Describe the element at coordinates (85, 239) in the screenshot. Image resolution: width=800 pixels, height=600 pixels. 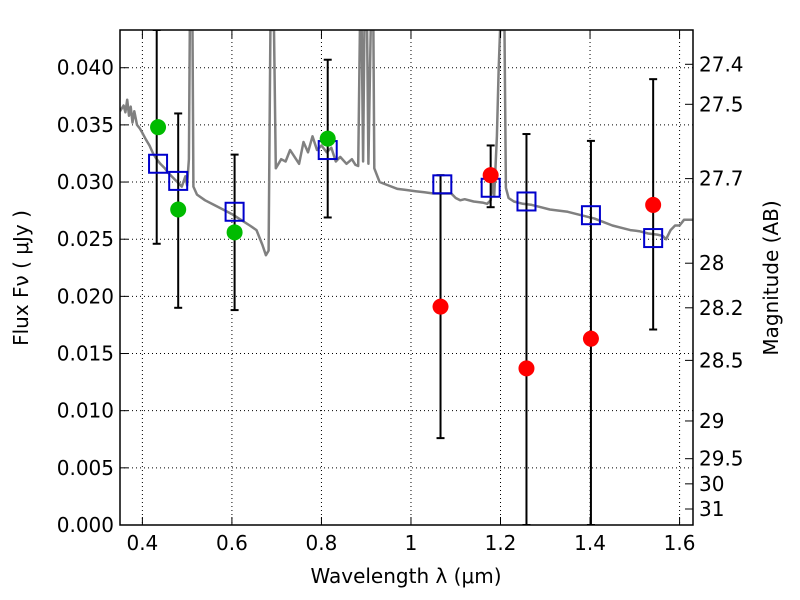
I see `y-tick-label: 0.025` at that location.